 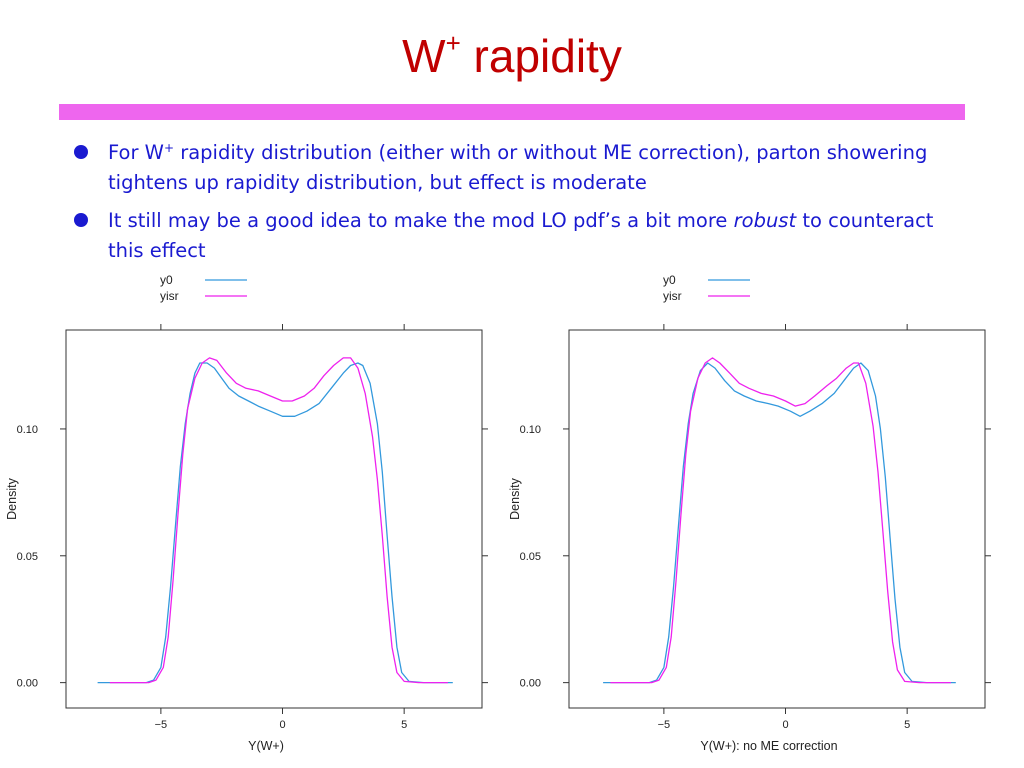 I want to click on bullet-1-text-a: For W, so click(x=136, y=152).